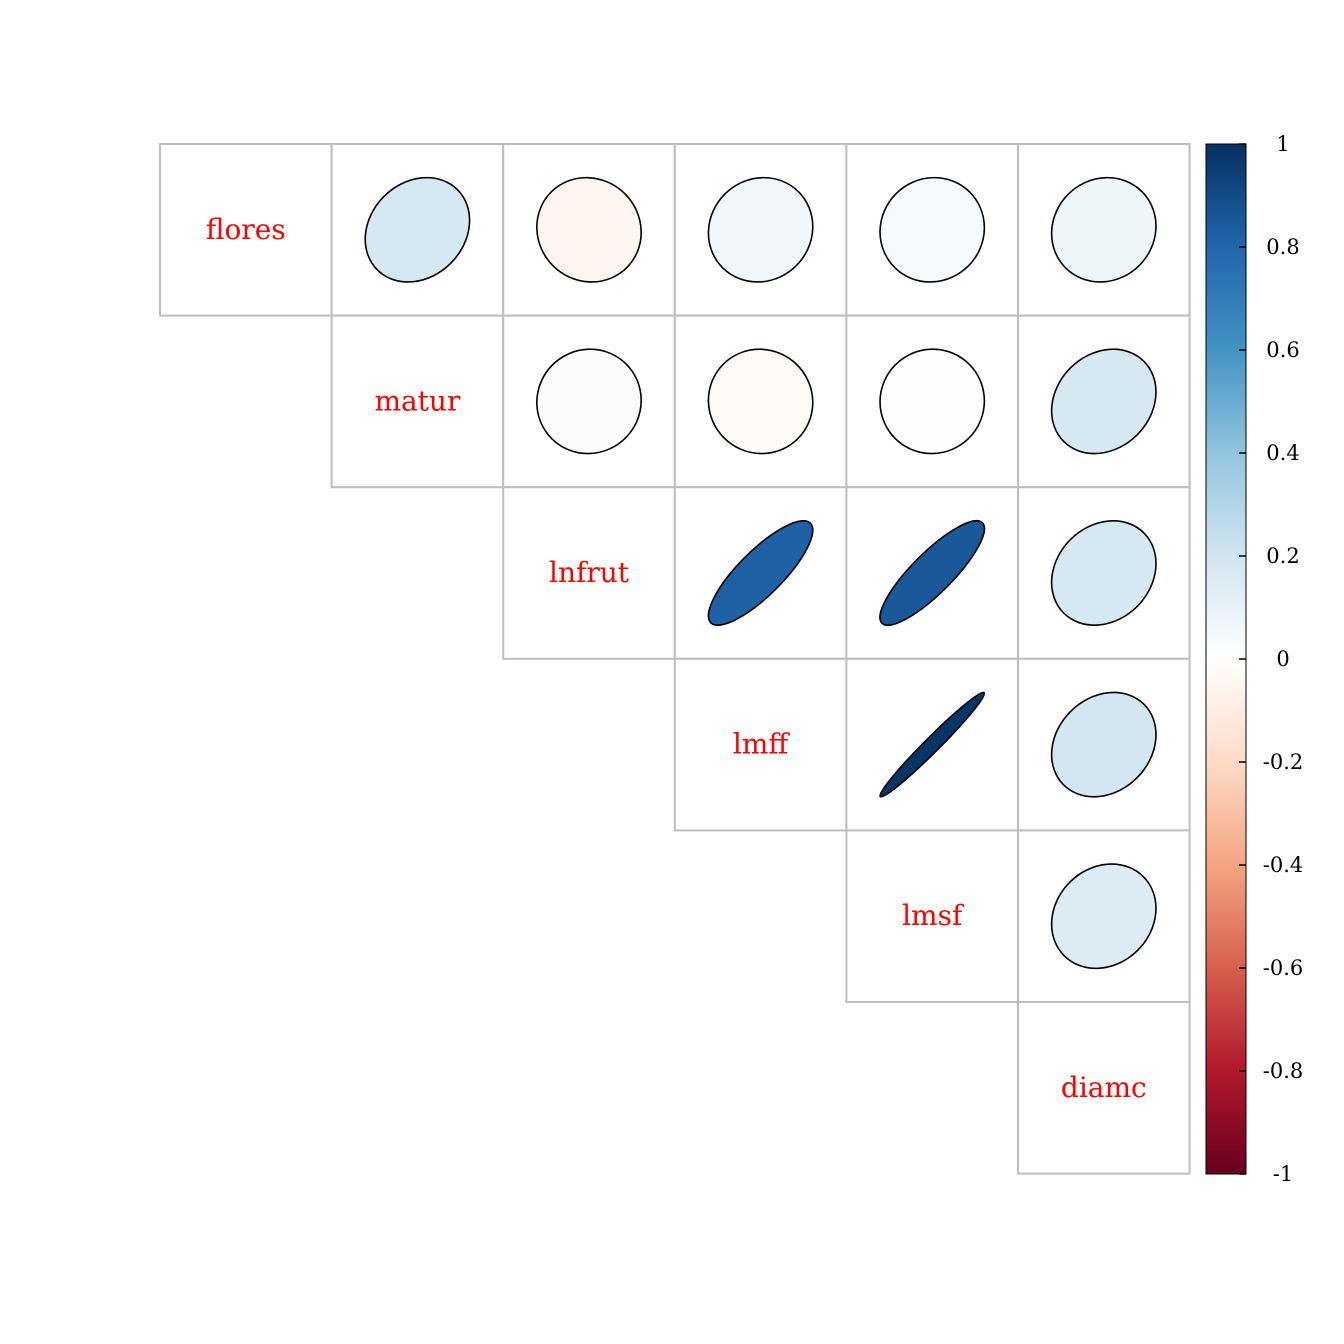  Describe the element at coordinates (1283, 1071) in the screenshot. I see `color-legend-tick-label: -0.8` at that location.